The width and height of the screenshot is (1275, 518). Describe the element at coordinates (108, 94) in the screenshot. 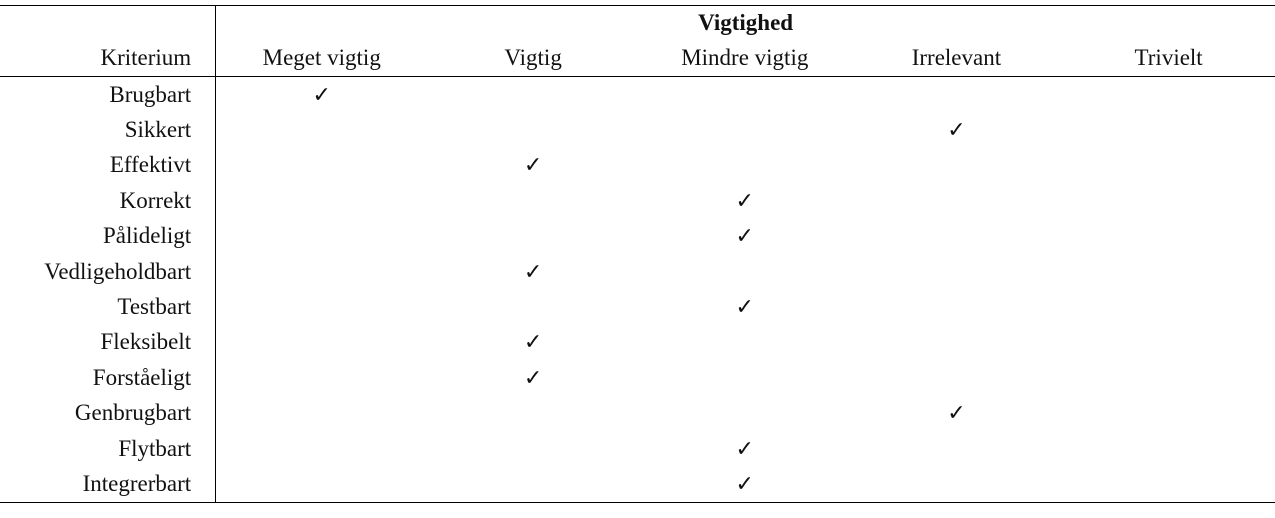

I see `criterion-label: Brugbart` at that location.